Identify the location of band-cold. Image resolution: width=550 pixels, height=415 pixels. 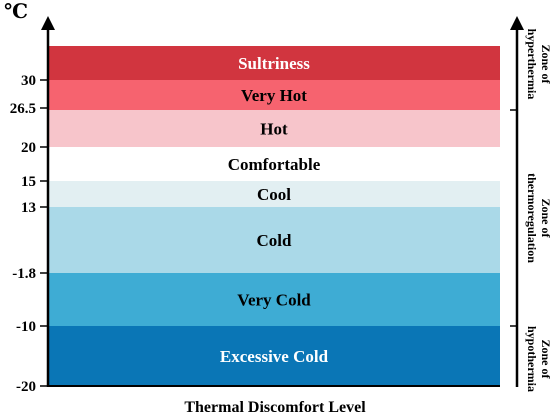
(274, 240).